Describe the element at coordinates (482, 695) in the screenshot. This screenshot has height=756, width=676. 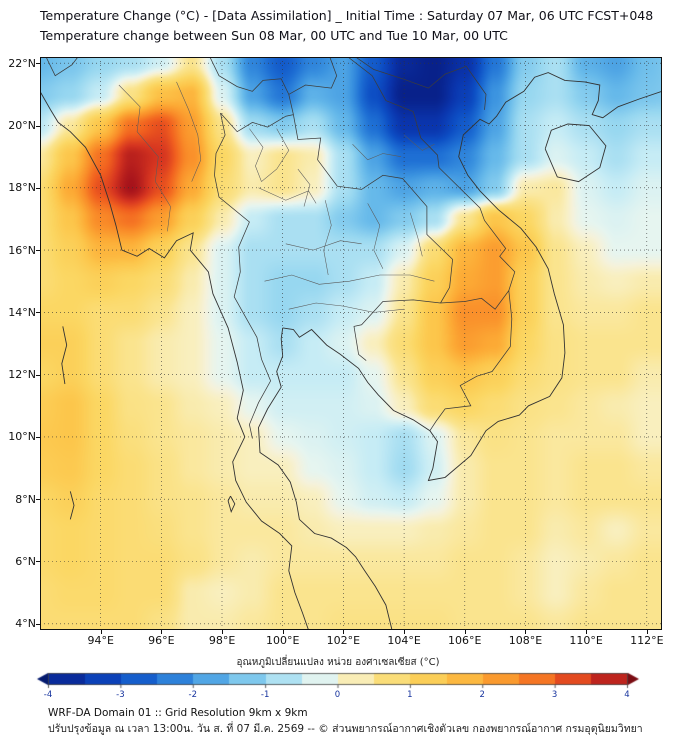
I see `colorbar-tick-label: 2` at that location.